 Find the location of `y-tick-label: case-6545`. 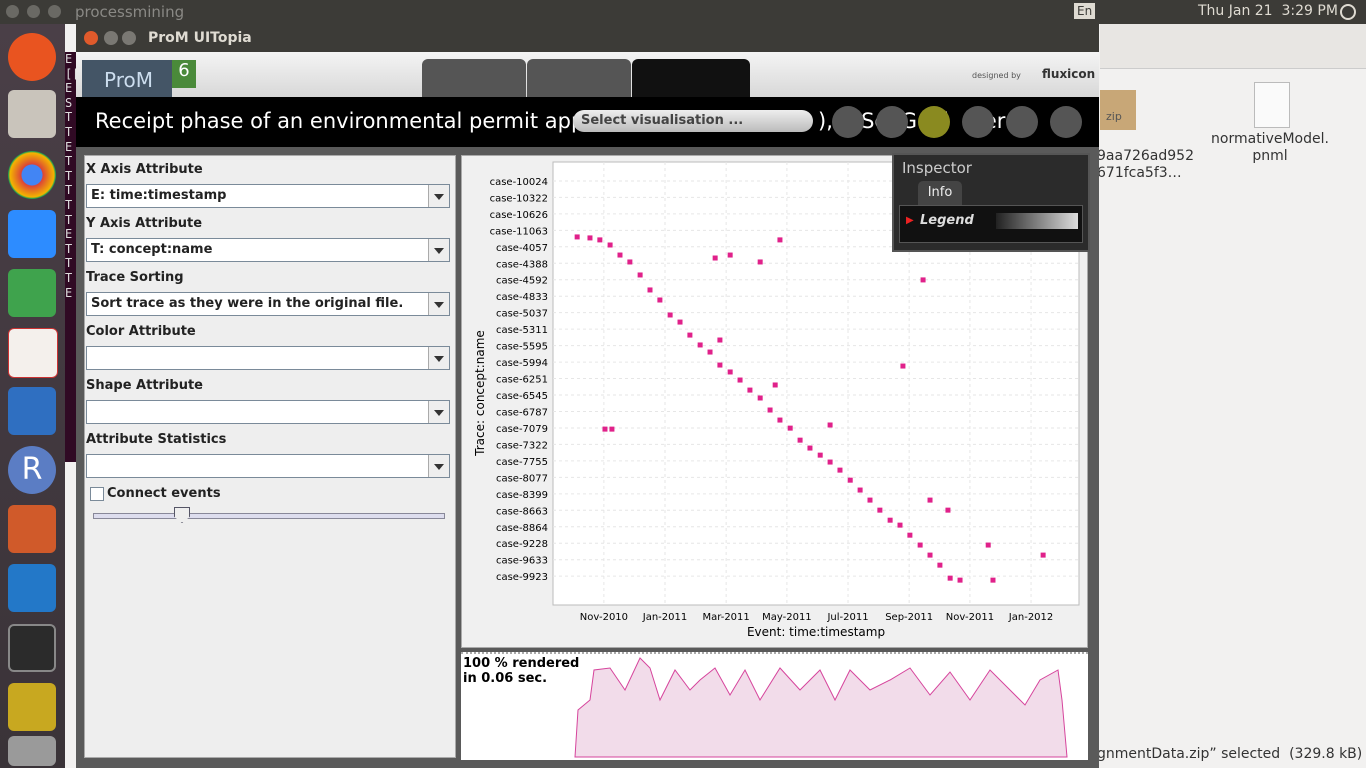

y-tick-label: case-6545 is located at coordinates (522, 396).